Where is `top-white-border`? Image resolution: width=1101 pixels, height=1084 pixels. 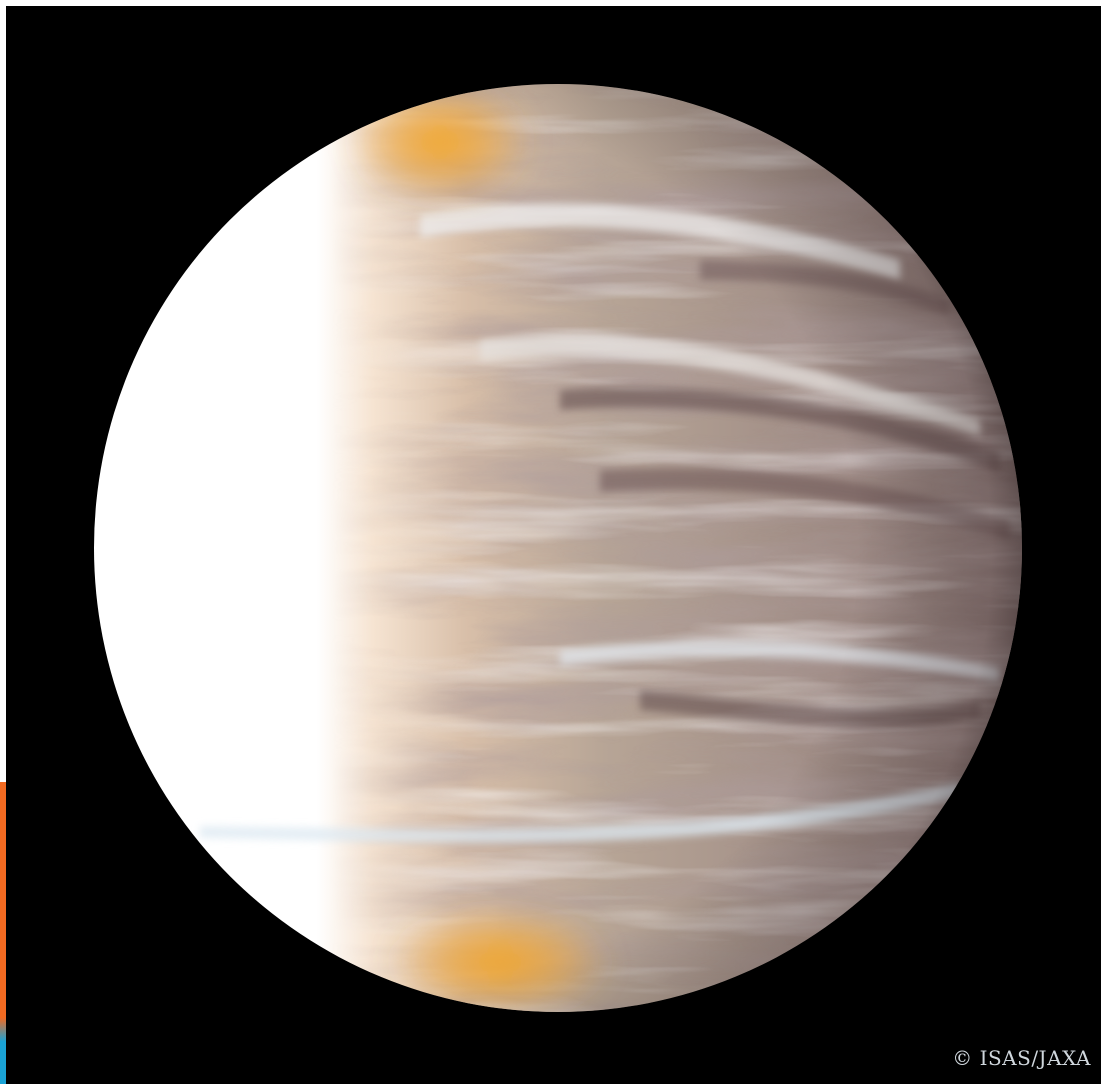
top-white-border is located at coordinates (550, 3).